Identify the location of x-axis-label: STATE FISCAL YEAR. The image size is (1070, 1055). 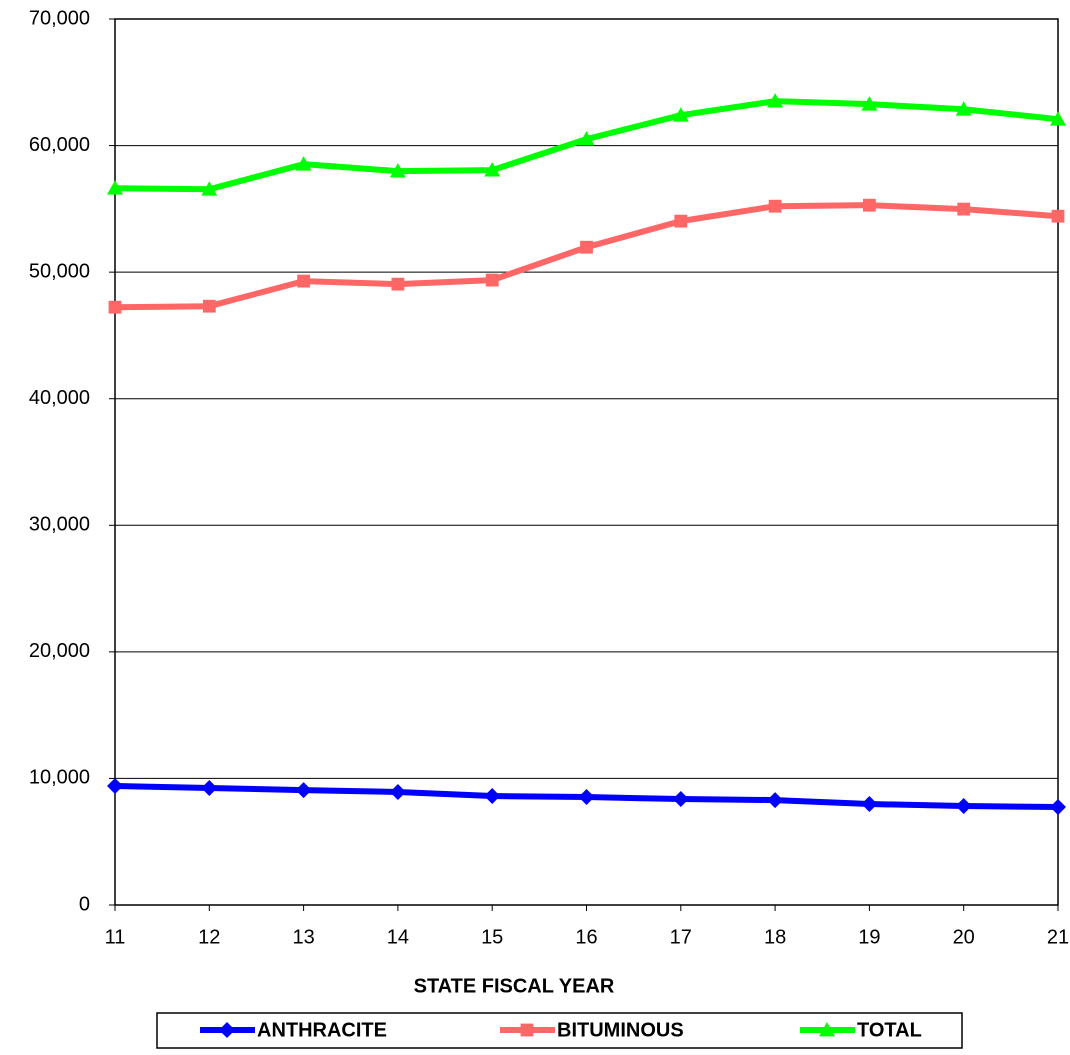
(514, 986).